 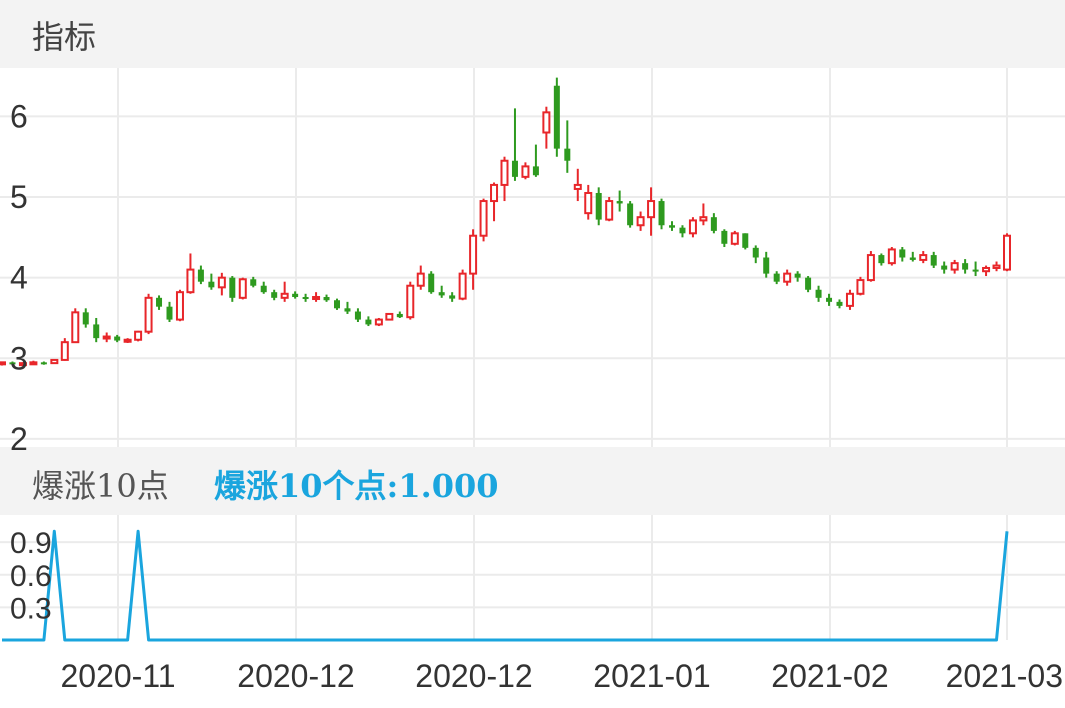 I want to click on indicator-y-axis: 0.90.60.3, so click(x=31, y=576).